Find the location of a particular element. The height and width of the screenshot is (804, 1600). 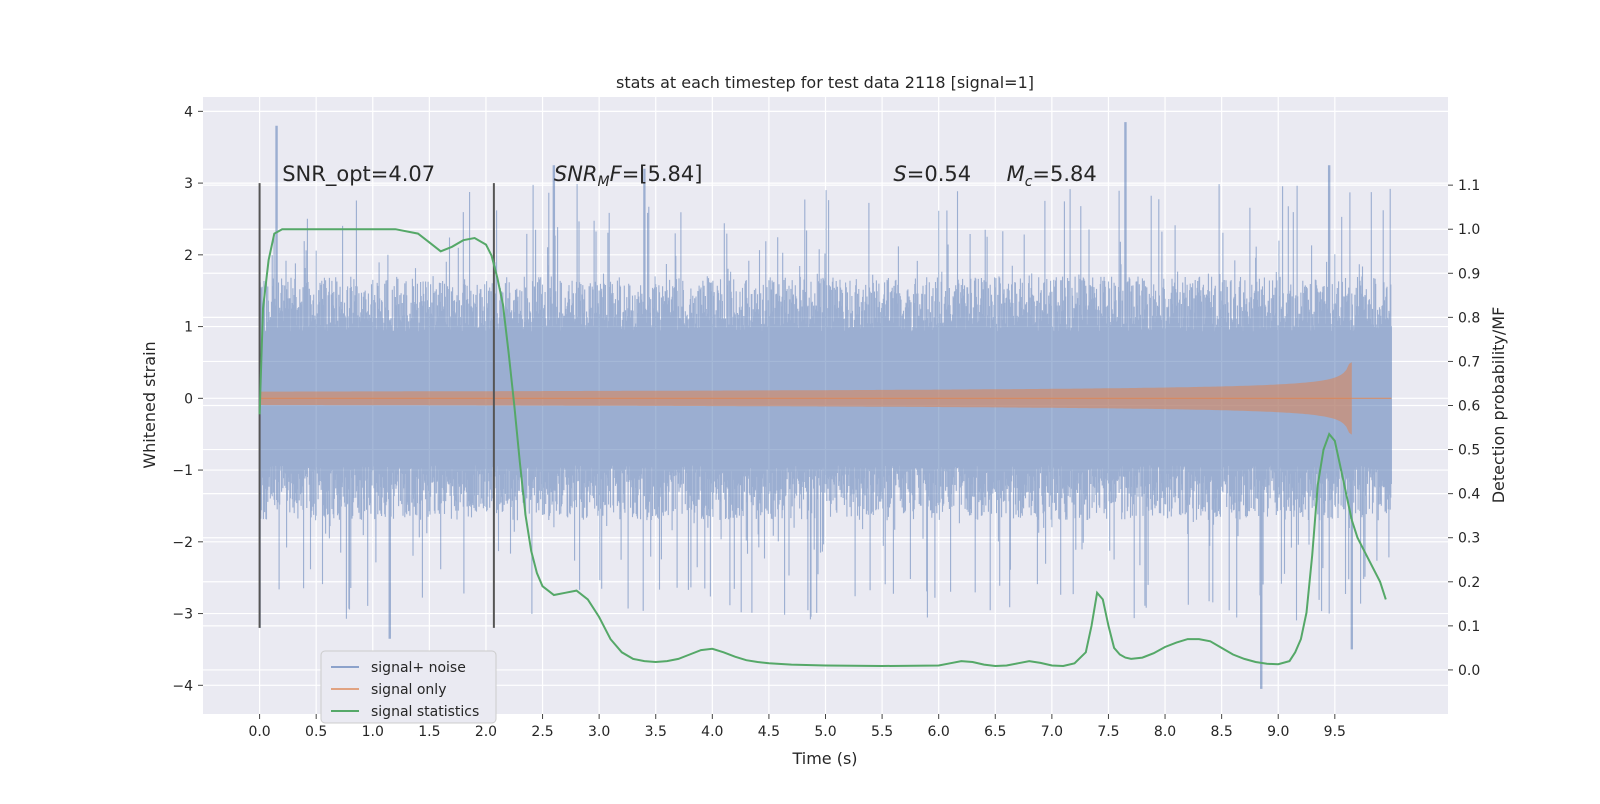

y-tick-label: −3 is located at coordinates (182, 615).